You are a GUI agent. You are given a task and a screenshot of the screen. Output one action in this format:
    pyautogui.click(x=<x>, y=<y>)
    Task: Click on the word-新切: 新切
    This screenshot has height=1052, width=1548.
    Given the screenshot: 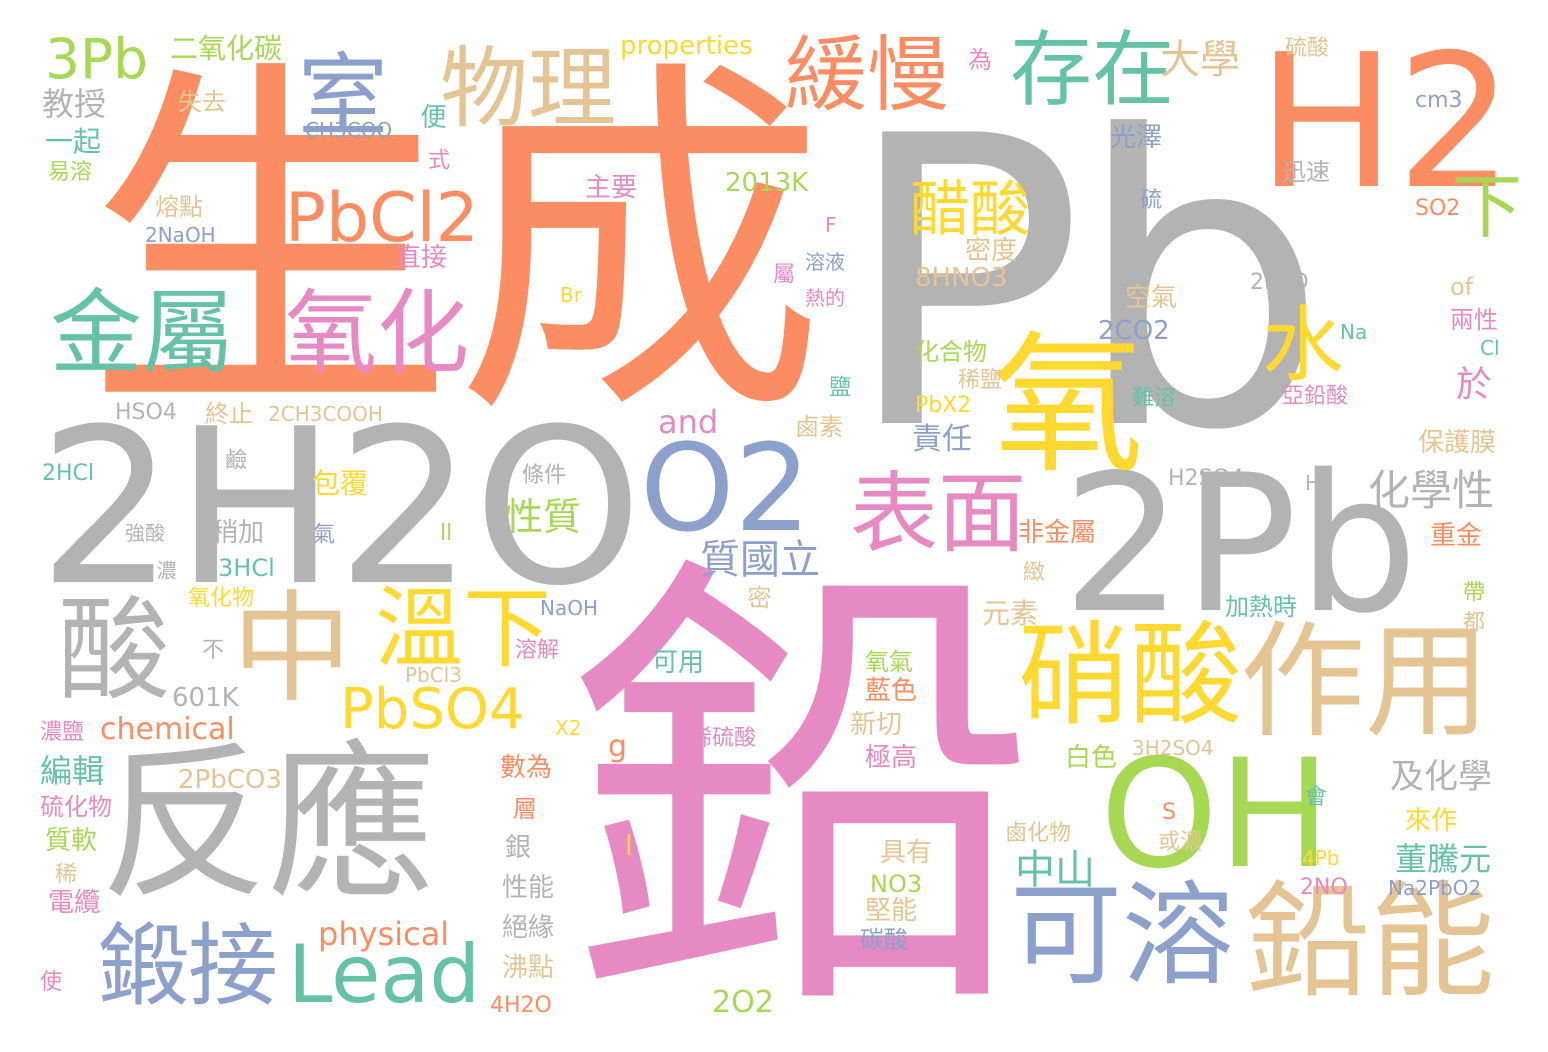 What is the action you would take?
    pyautogui.click(x=876, y=725)
    